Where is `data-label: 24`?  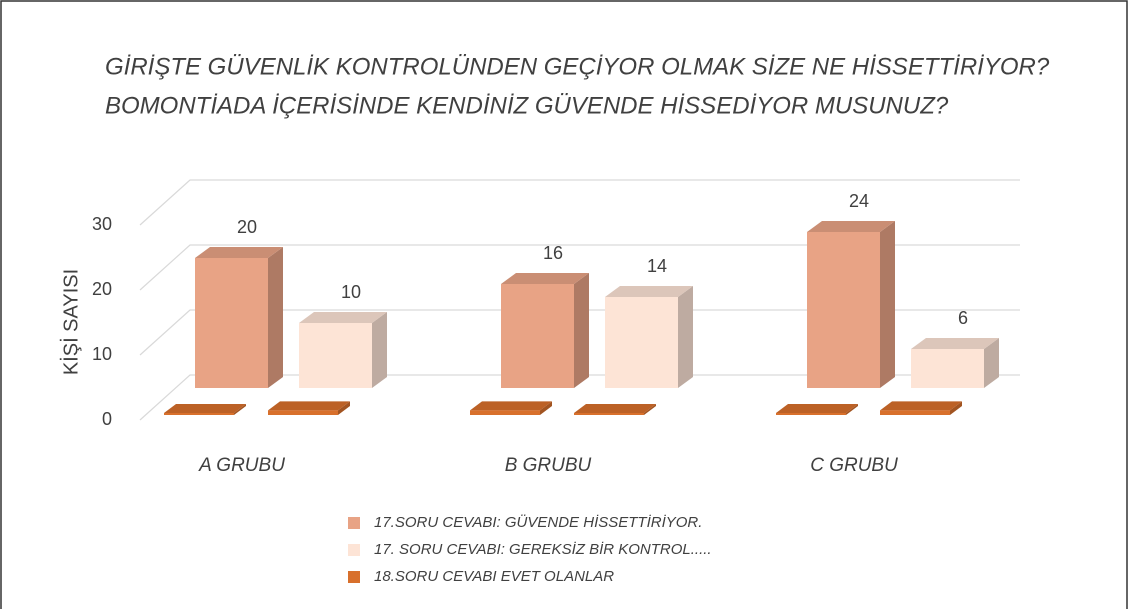 data-label: 24 is located at coordinates (859, 201).